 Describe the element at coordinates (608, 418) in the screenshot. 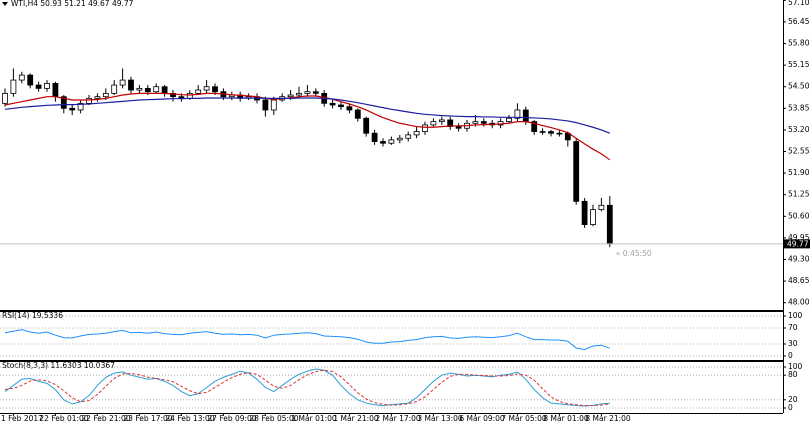

I see `x-tick-label: 8 Mar 21:00` at that location.